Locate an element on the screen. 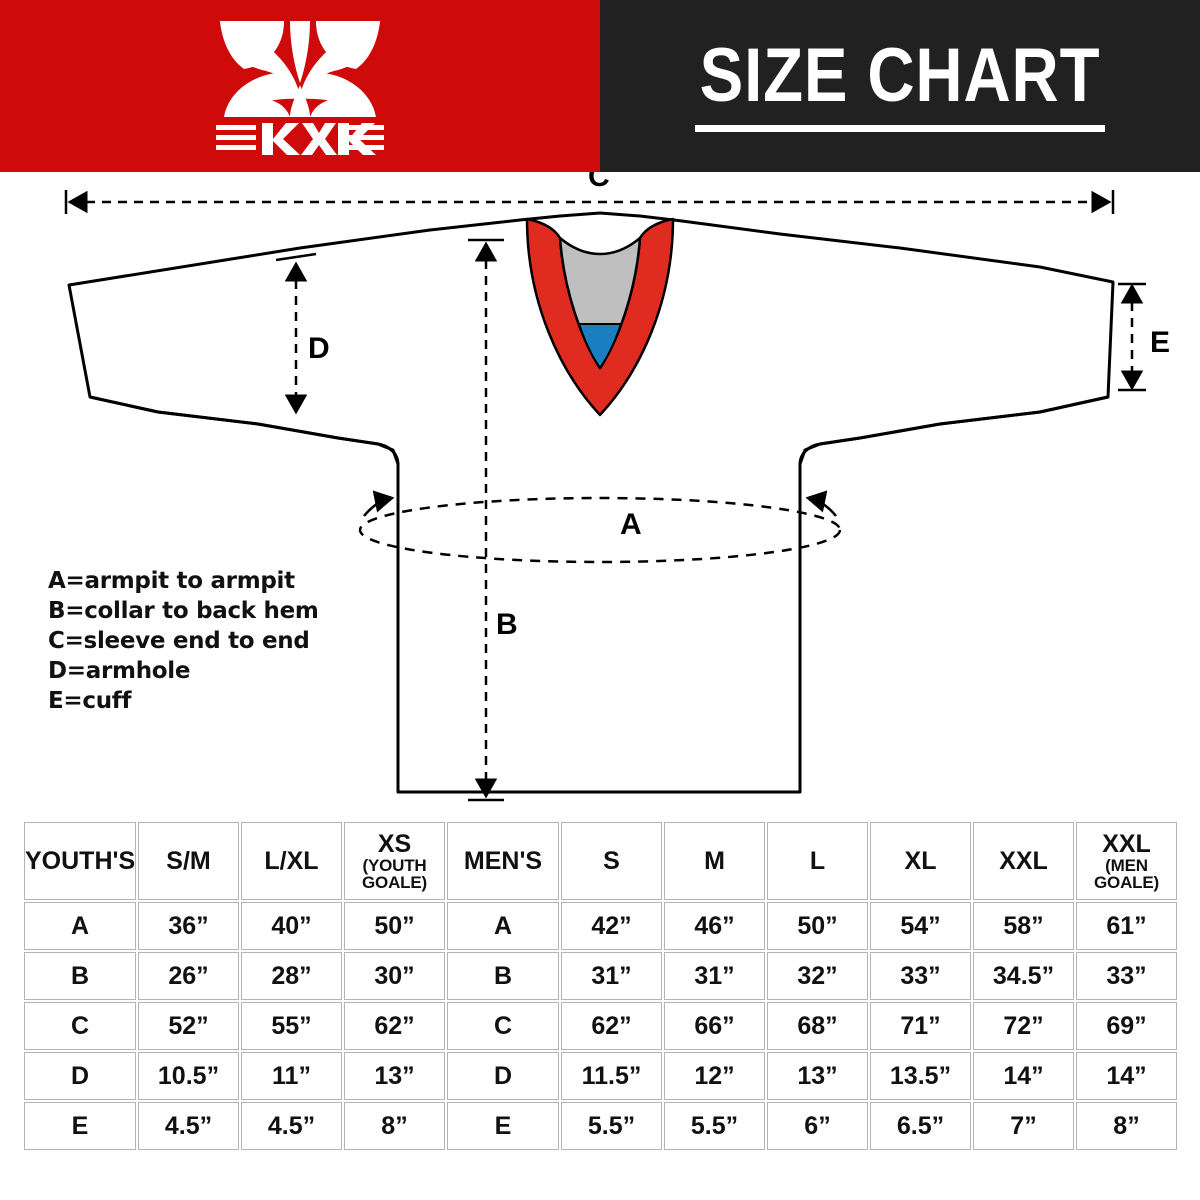 The width and height of the screenshot is (1200, 1200). legend-item-b: B=collar to back hem is located at coordinates (183, 610).